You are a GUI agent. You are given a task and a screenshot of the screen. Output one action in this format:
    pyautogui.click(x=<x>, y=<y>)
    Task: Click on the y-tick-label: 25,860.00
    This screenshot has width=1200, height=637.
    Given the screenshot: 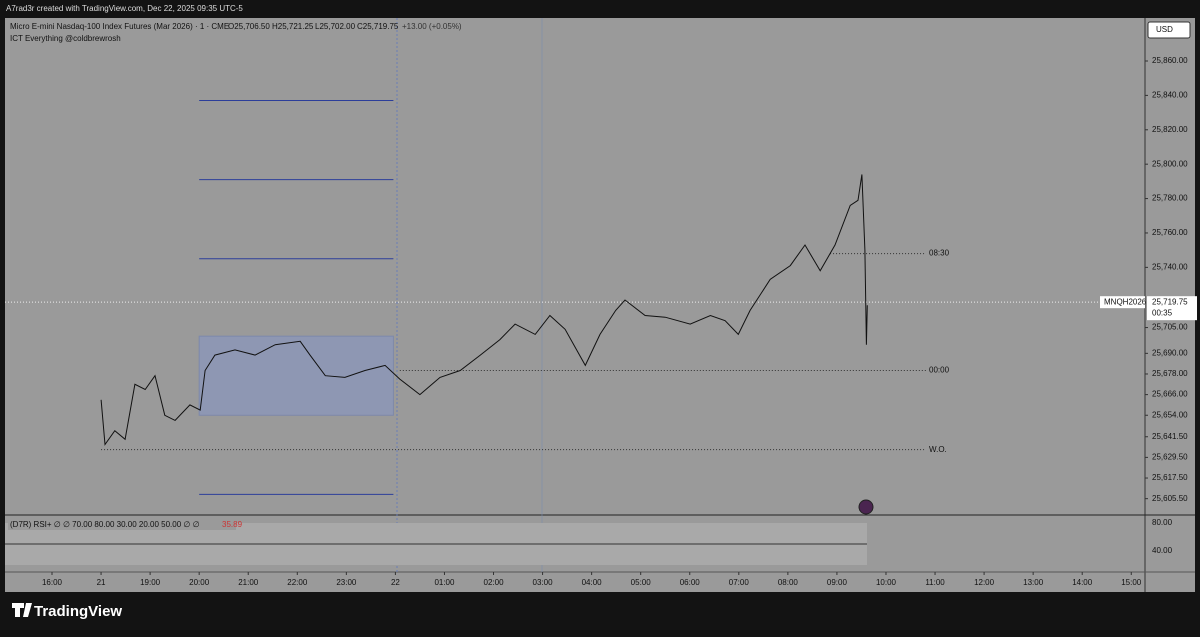 What is the action you would take?
    pyautogui.click(x=1170, y=60)
    